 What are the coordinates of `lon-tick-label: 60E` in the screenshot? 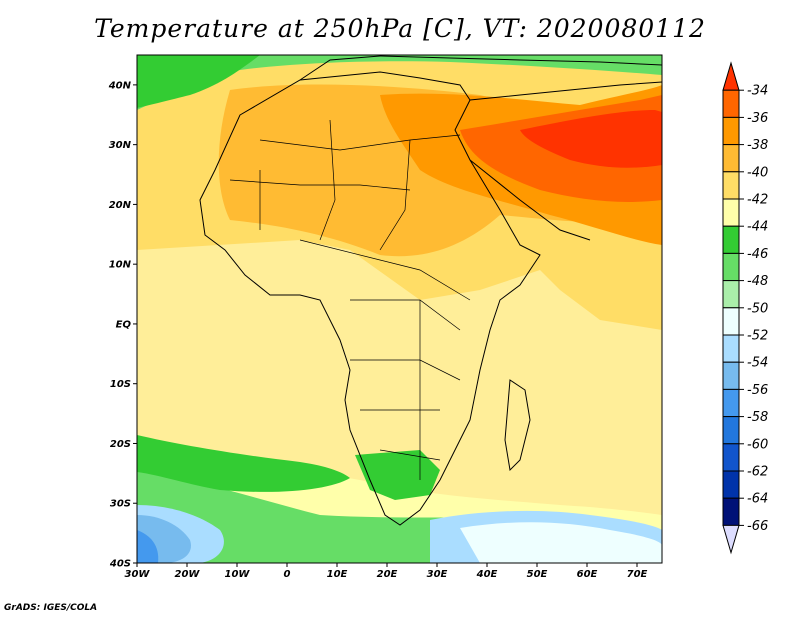 It's located at (587, 574).